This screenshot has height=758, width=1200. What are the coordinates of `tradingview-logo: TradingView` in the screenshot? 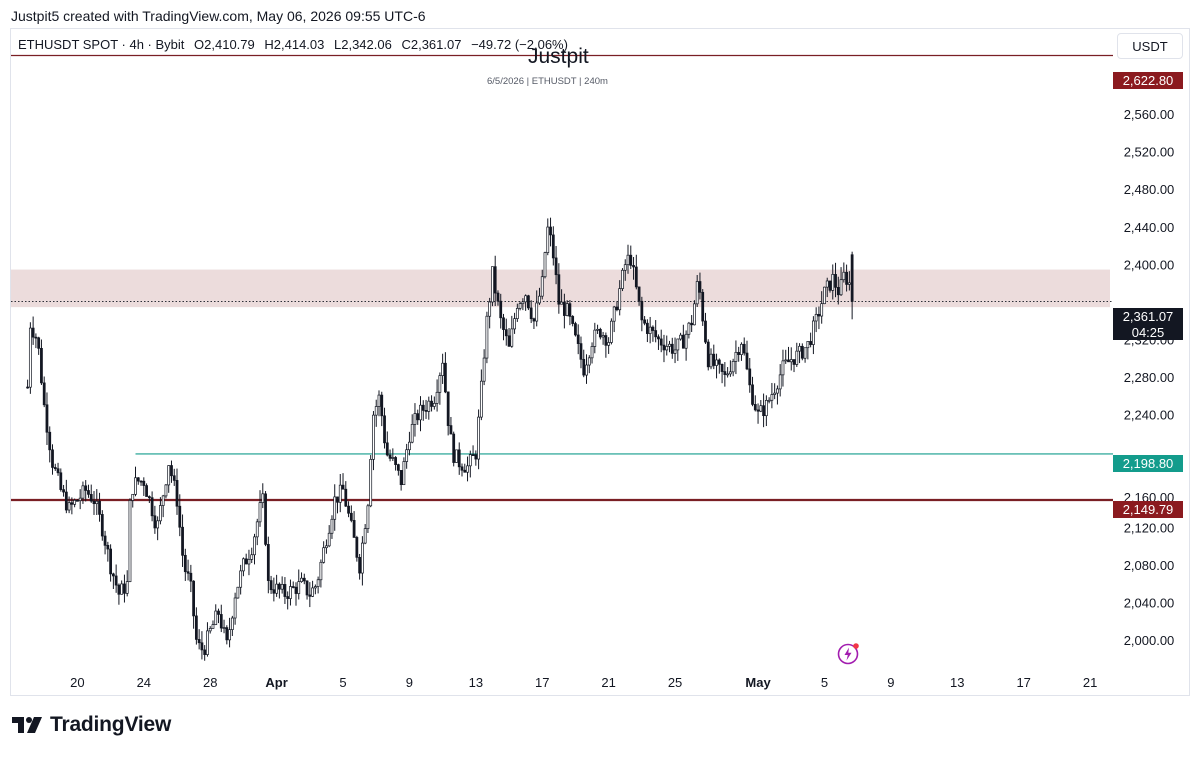 It's located at (91, 725).